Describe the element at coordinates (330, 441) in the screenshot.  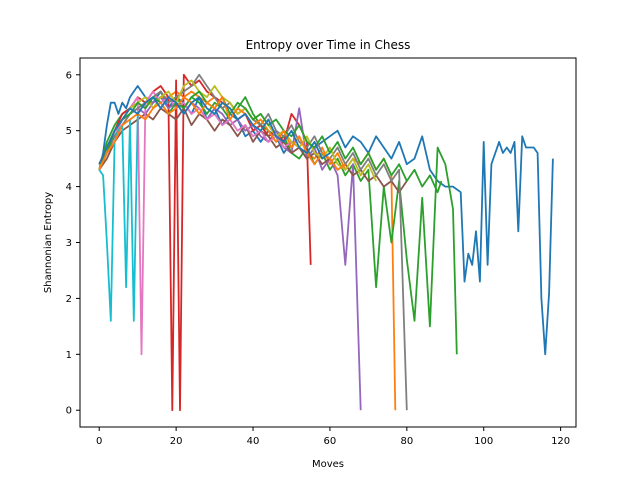
I see `x-tick-label: 60` at that location.